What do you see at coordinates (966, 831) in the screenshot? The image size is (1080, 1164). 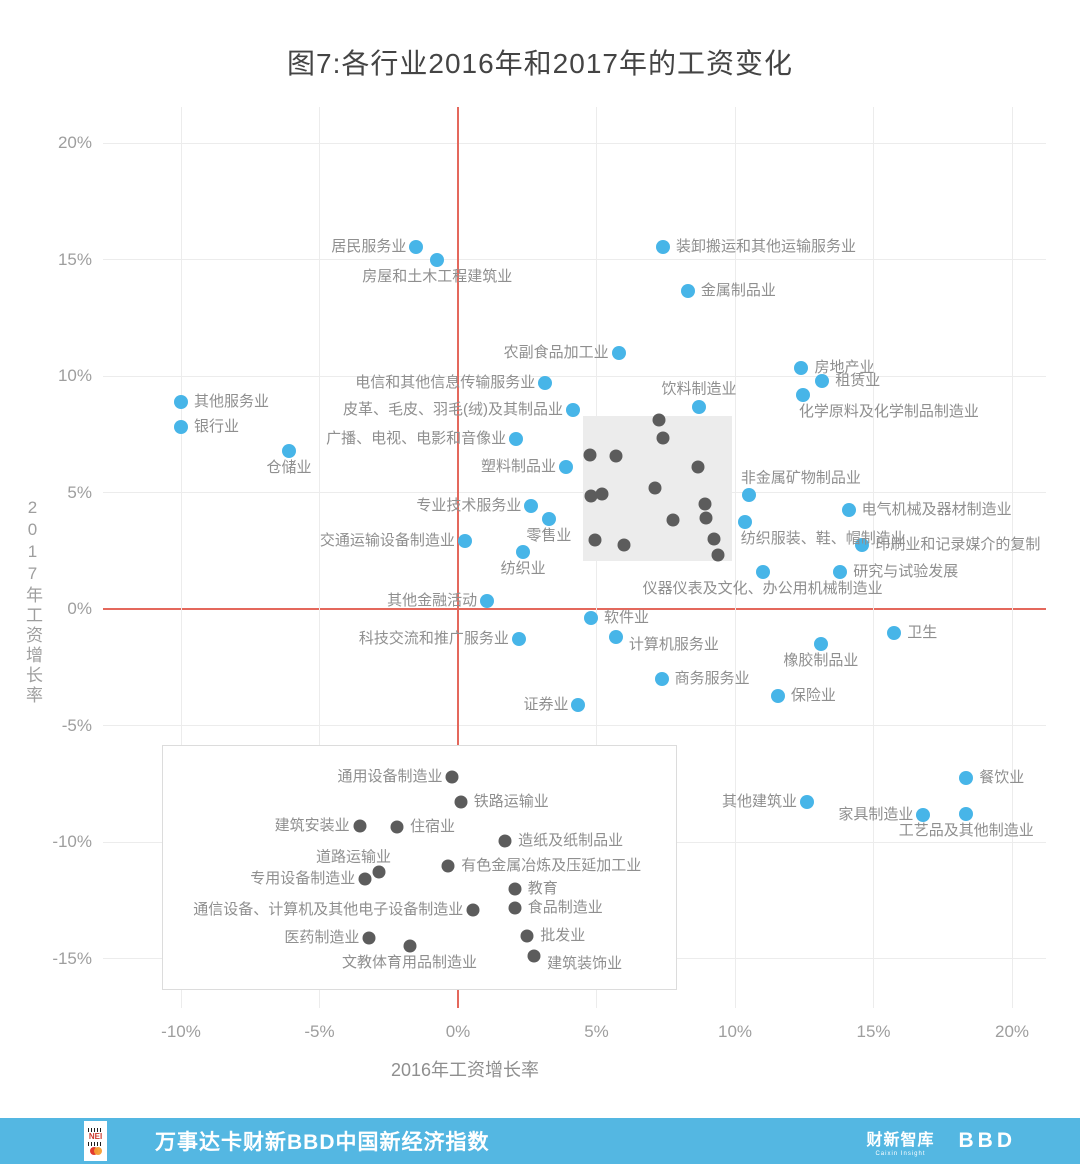 I see `data-point-label: 工艺品及其他制造业` at bounding box center [966, 831].